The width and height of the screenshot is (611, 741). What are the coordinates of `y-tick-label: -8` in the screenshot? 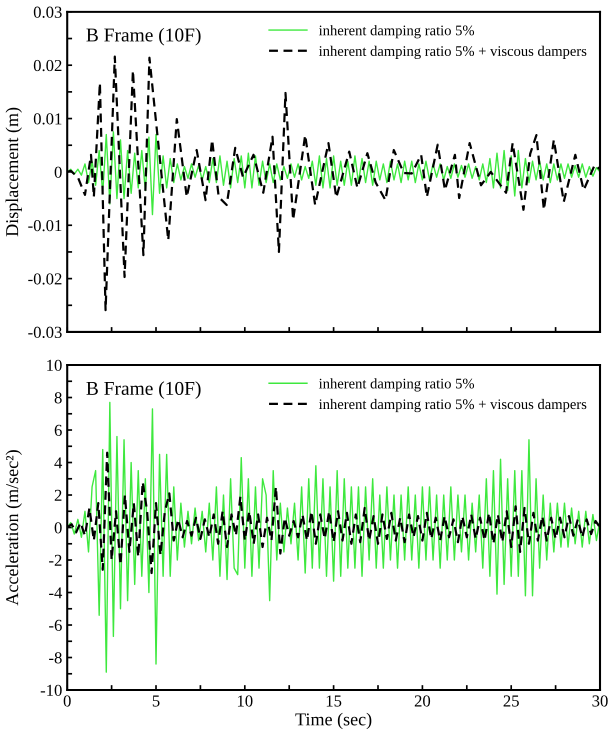 It's located at (55, 658).